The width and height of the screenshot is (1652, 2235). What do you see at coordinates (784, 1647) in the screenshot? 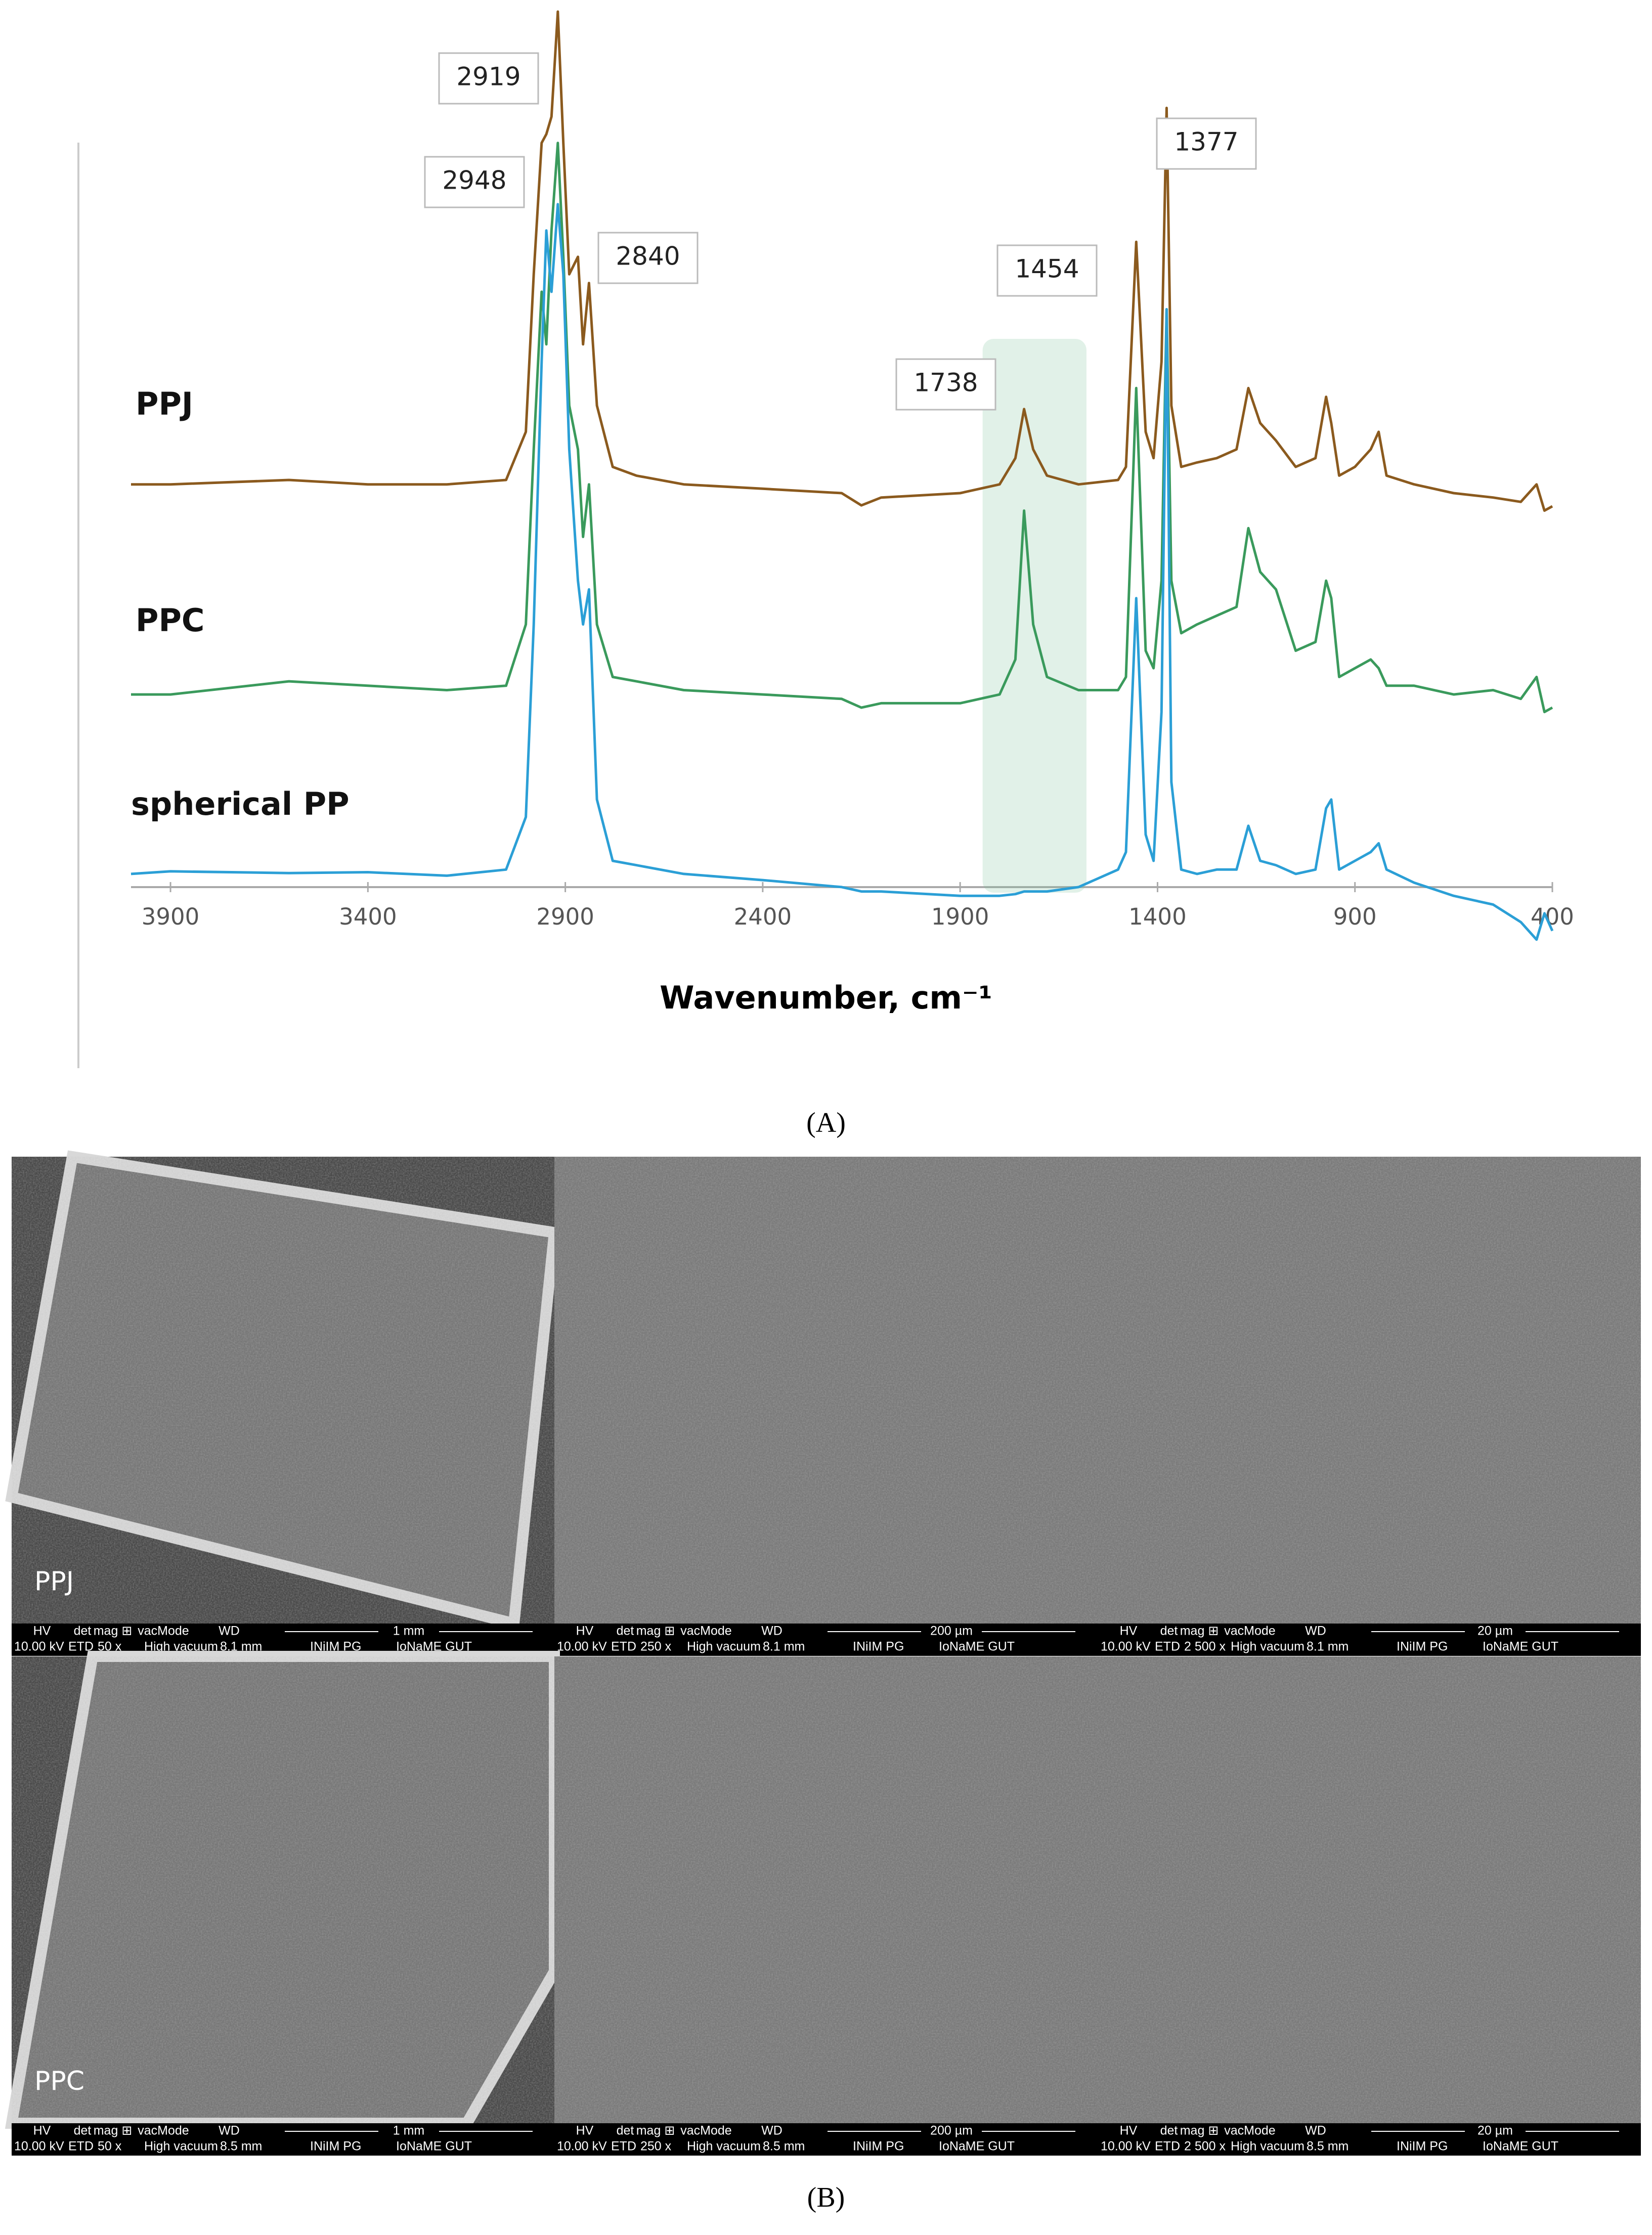
I see `info-value: 8.1 mm` at bounding box center [784, 1647].